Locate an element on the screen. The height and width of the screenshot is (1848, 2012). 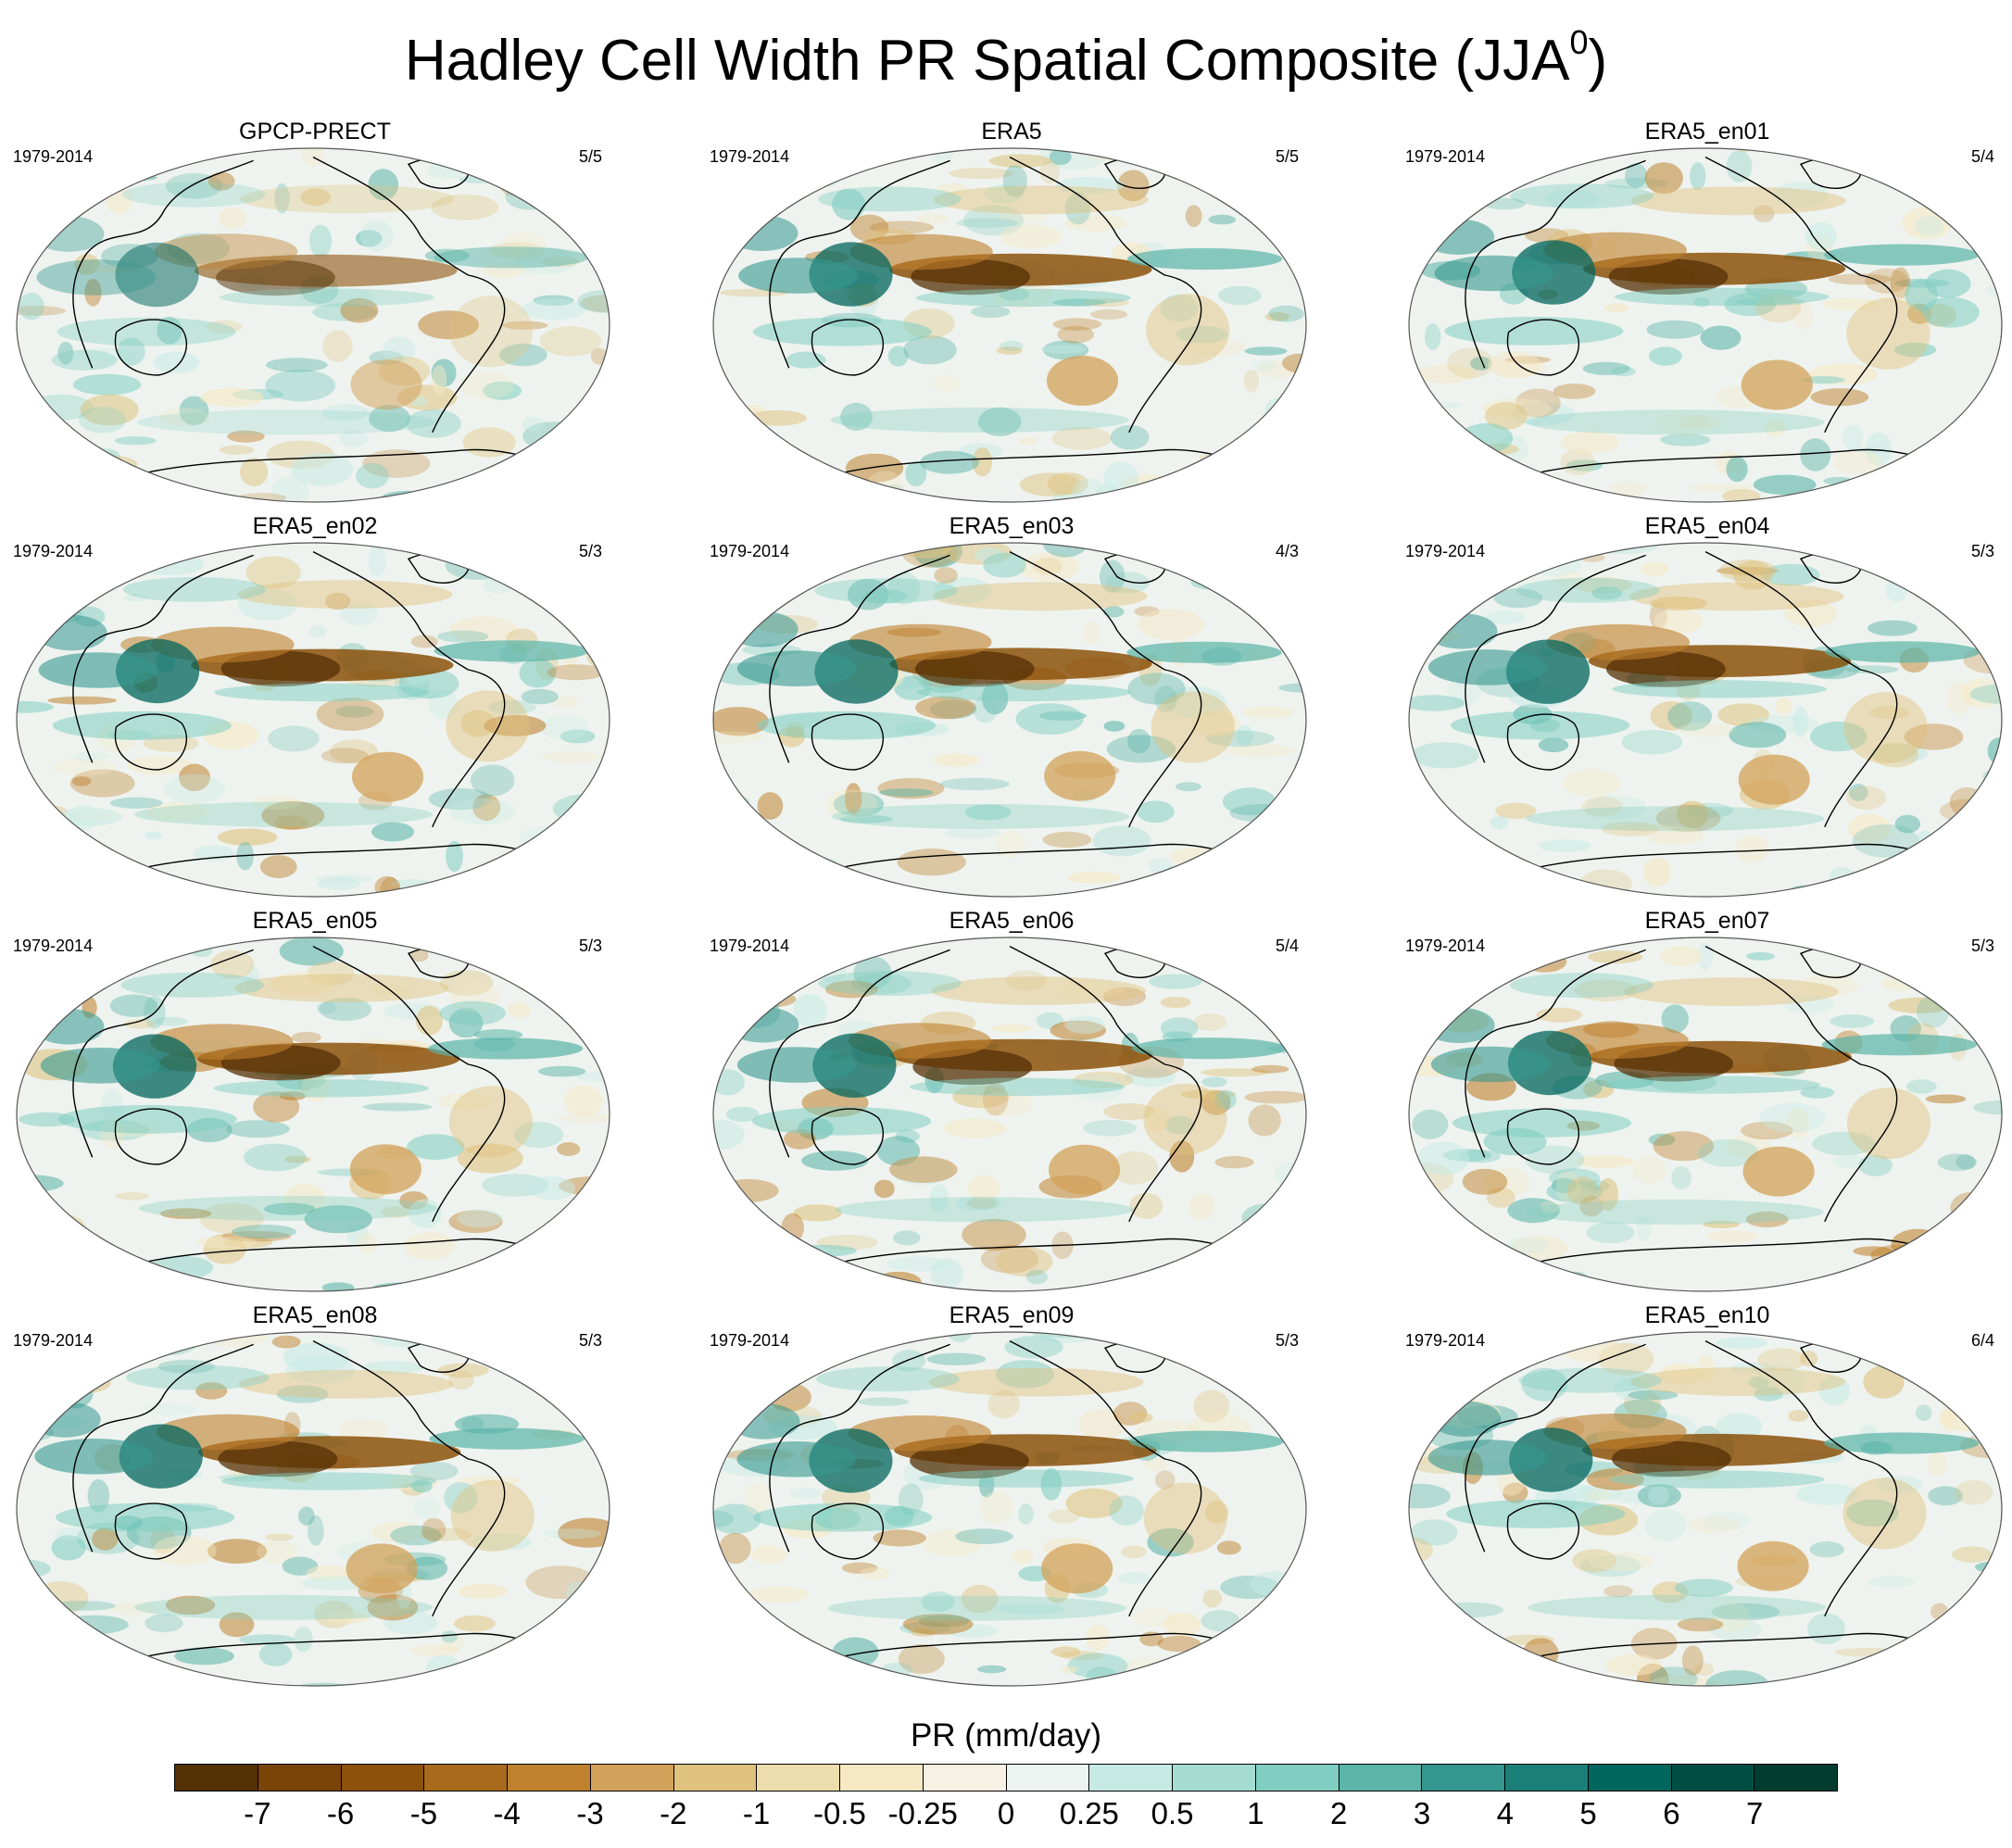
map-panel: ERA5_en08 1979-2014 5/3 is located at coordinates (315, 1496).